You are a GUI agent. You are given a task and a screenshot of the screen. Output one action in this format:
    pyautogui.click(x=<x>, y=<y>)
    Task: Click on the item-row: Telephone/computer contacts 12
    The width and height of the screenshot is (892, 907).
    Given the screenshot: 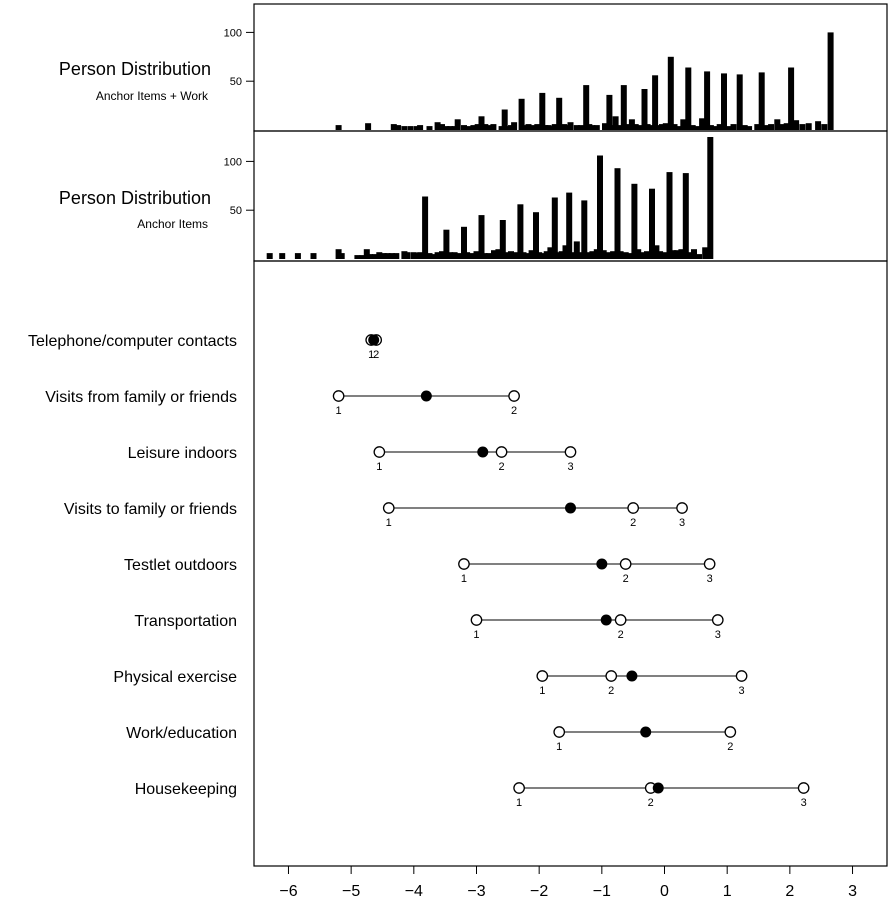 What is the action you would take?
    pyautogui.click(x=205, y=347)
    